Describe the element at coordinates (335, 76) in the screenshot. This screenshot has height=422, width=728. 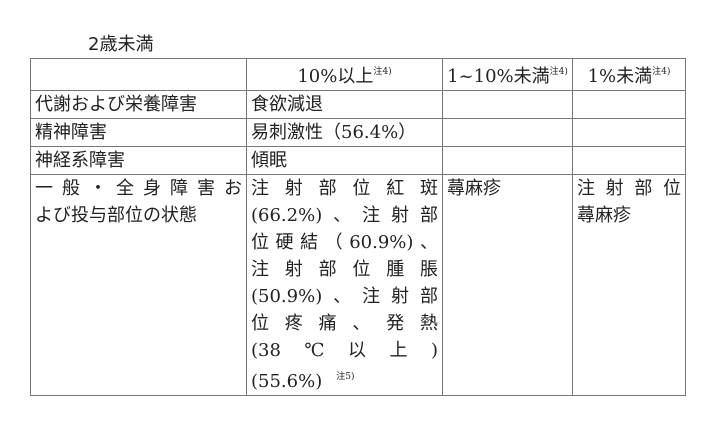
I see `header-label: 10%以上` at that location.